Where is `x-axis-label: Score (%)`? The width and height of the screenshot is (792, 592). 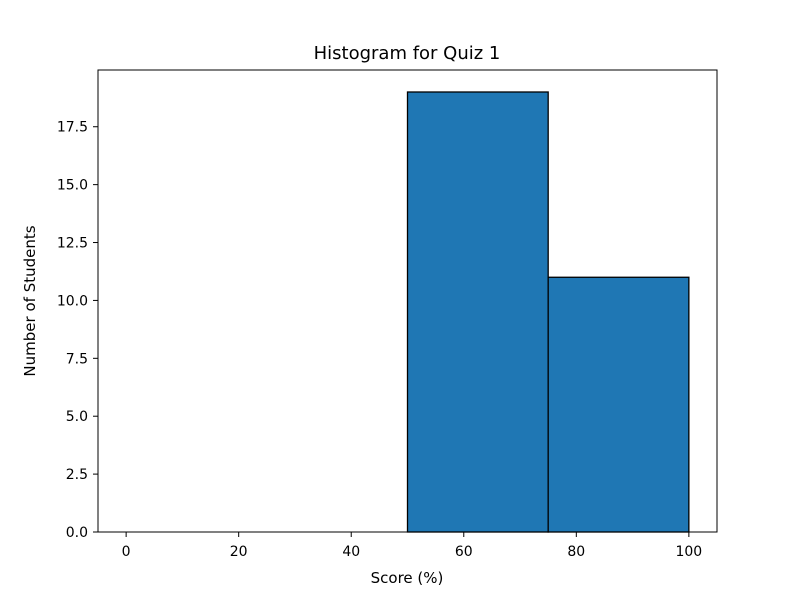
x-axis-label: Score (%) is located at coordinates (407, 578).